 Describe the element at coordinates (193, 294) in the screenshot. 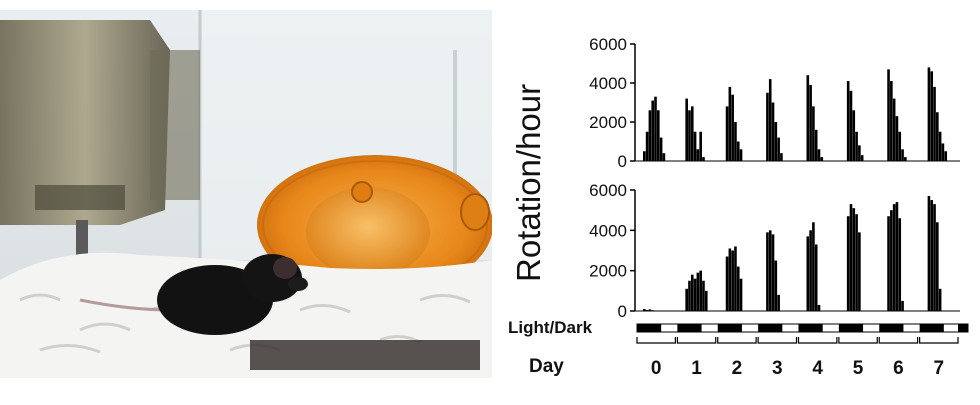

I see `mouse` at that location.